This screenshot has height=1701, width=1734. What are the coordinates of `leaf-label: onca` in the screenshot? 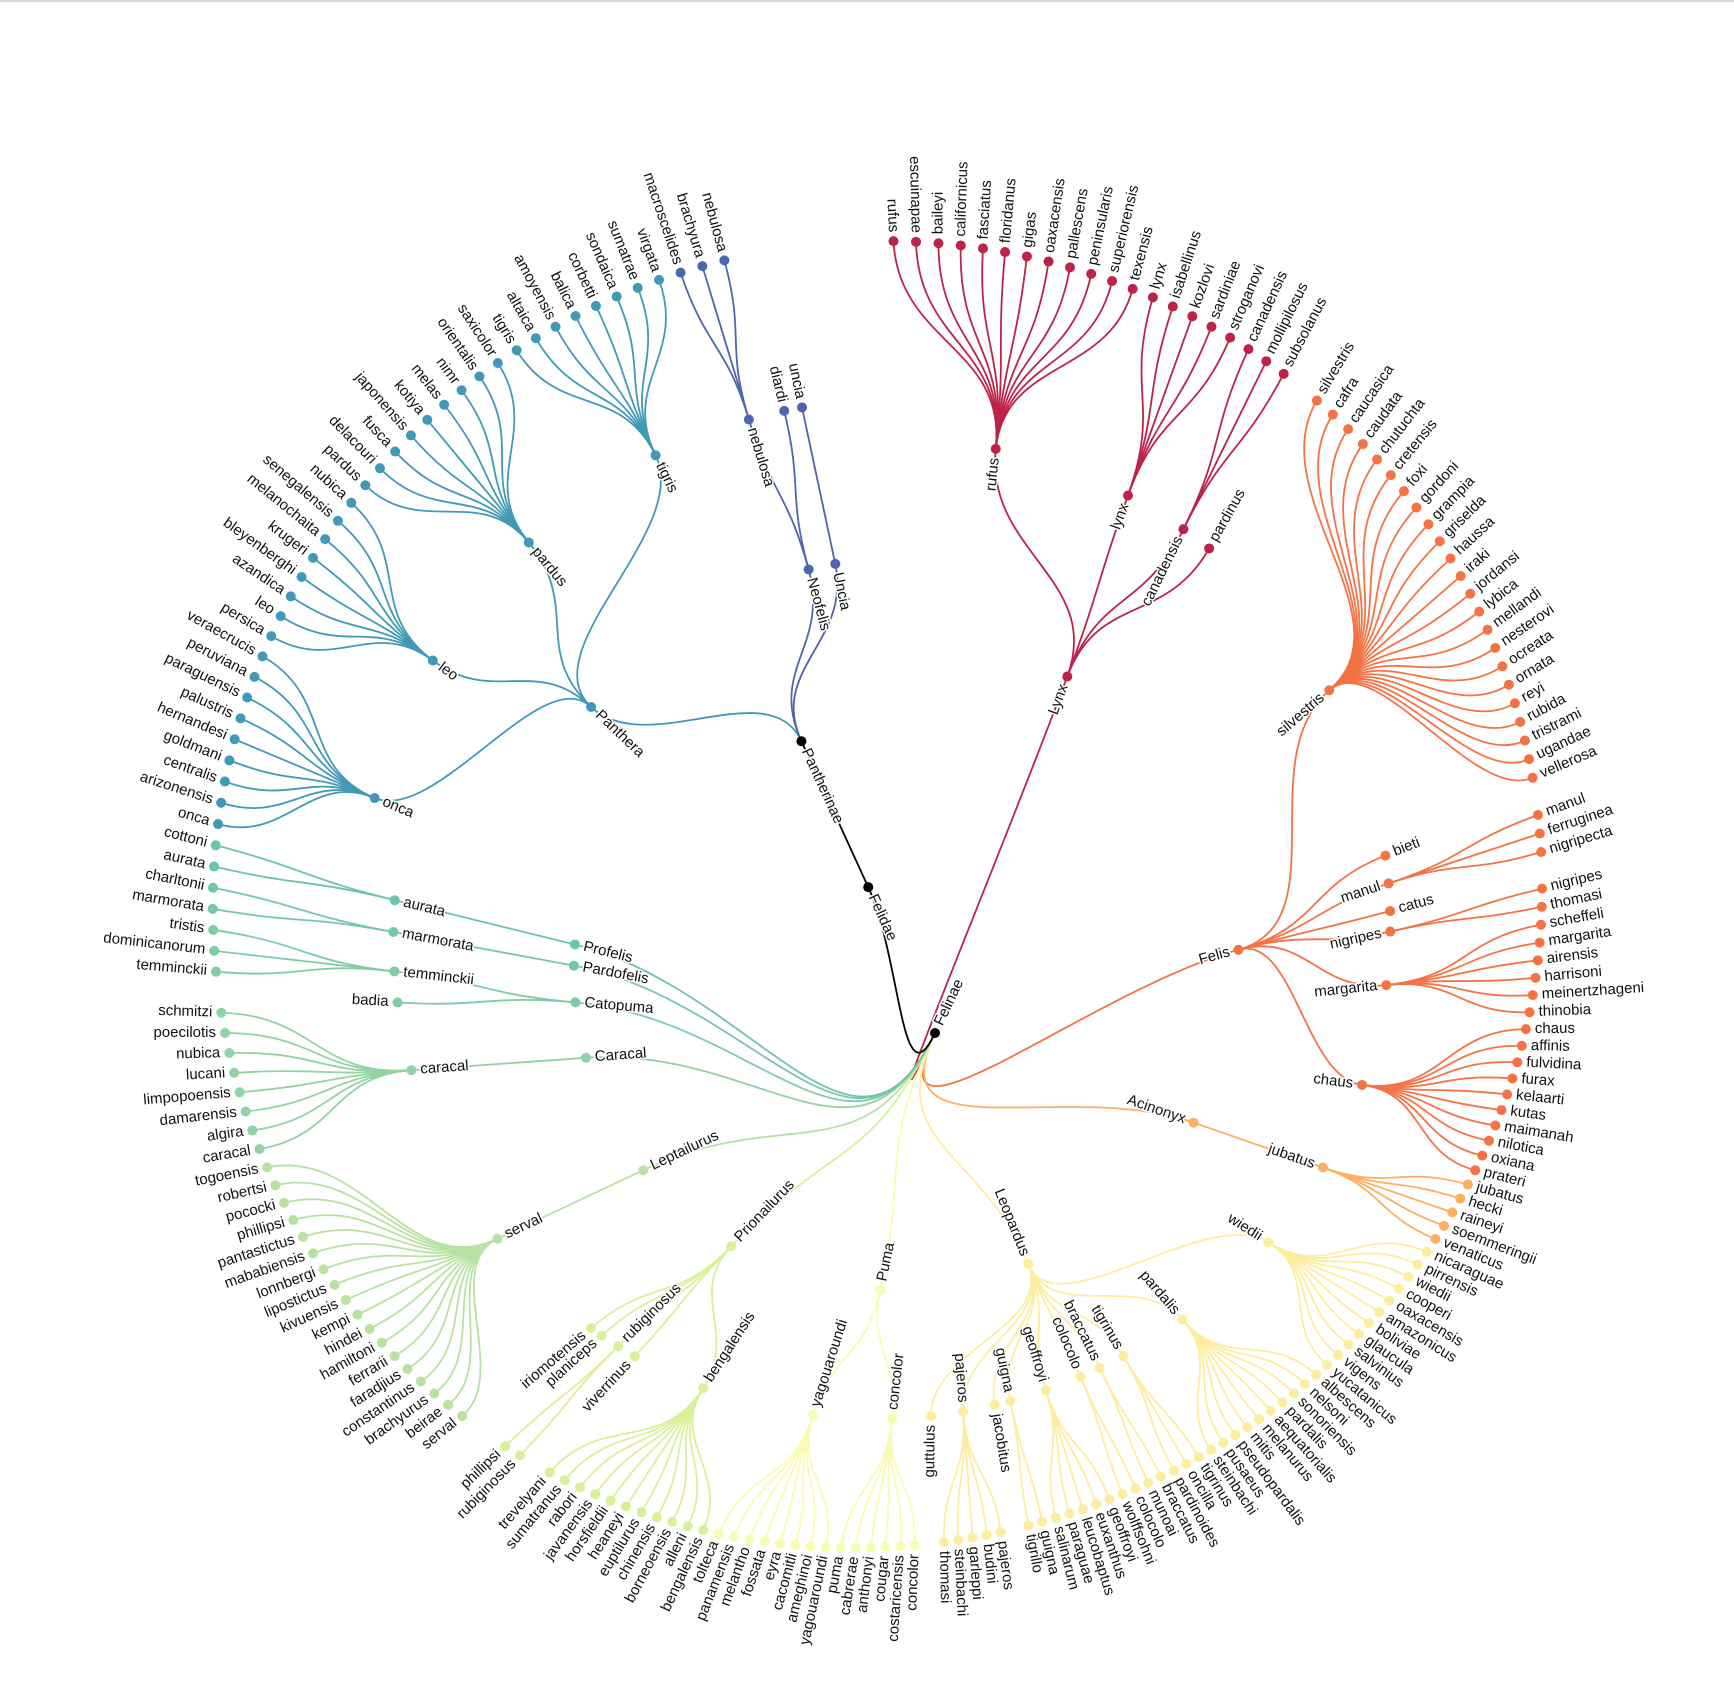 It's located at (194, 817).